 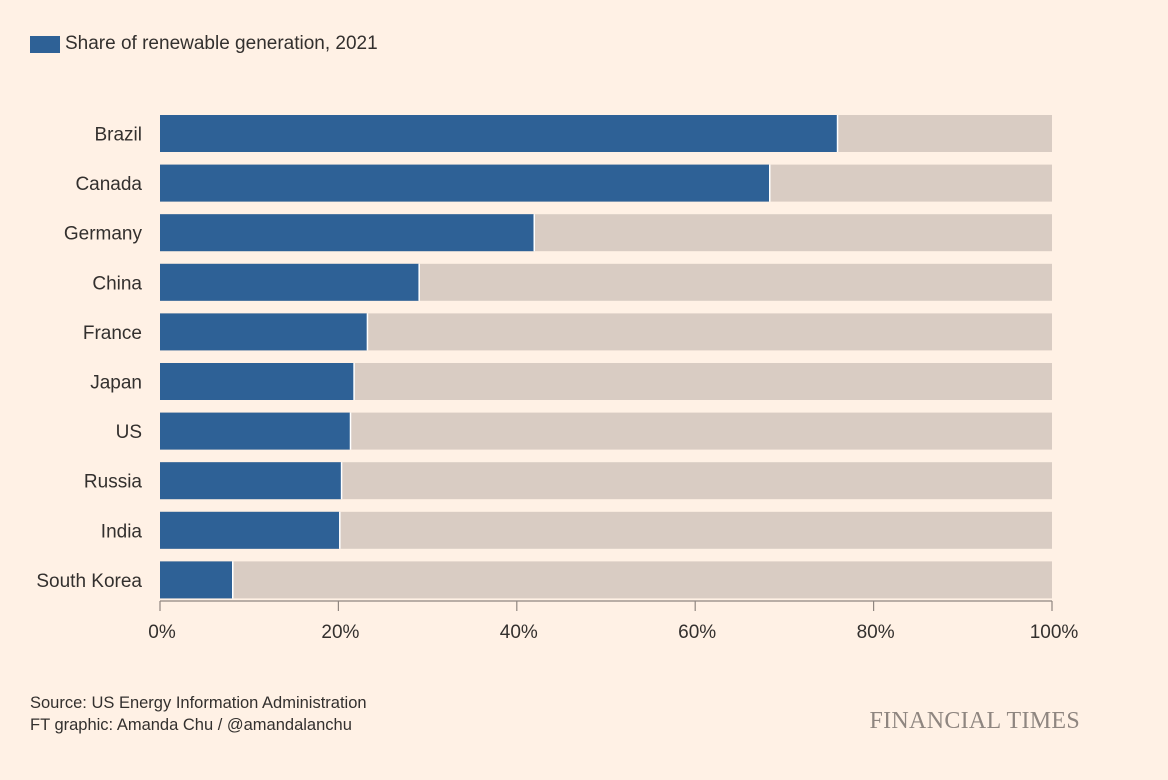 I want to click on legend-swatch, so click(x=45, y=44).